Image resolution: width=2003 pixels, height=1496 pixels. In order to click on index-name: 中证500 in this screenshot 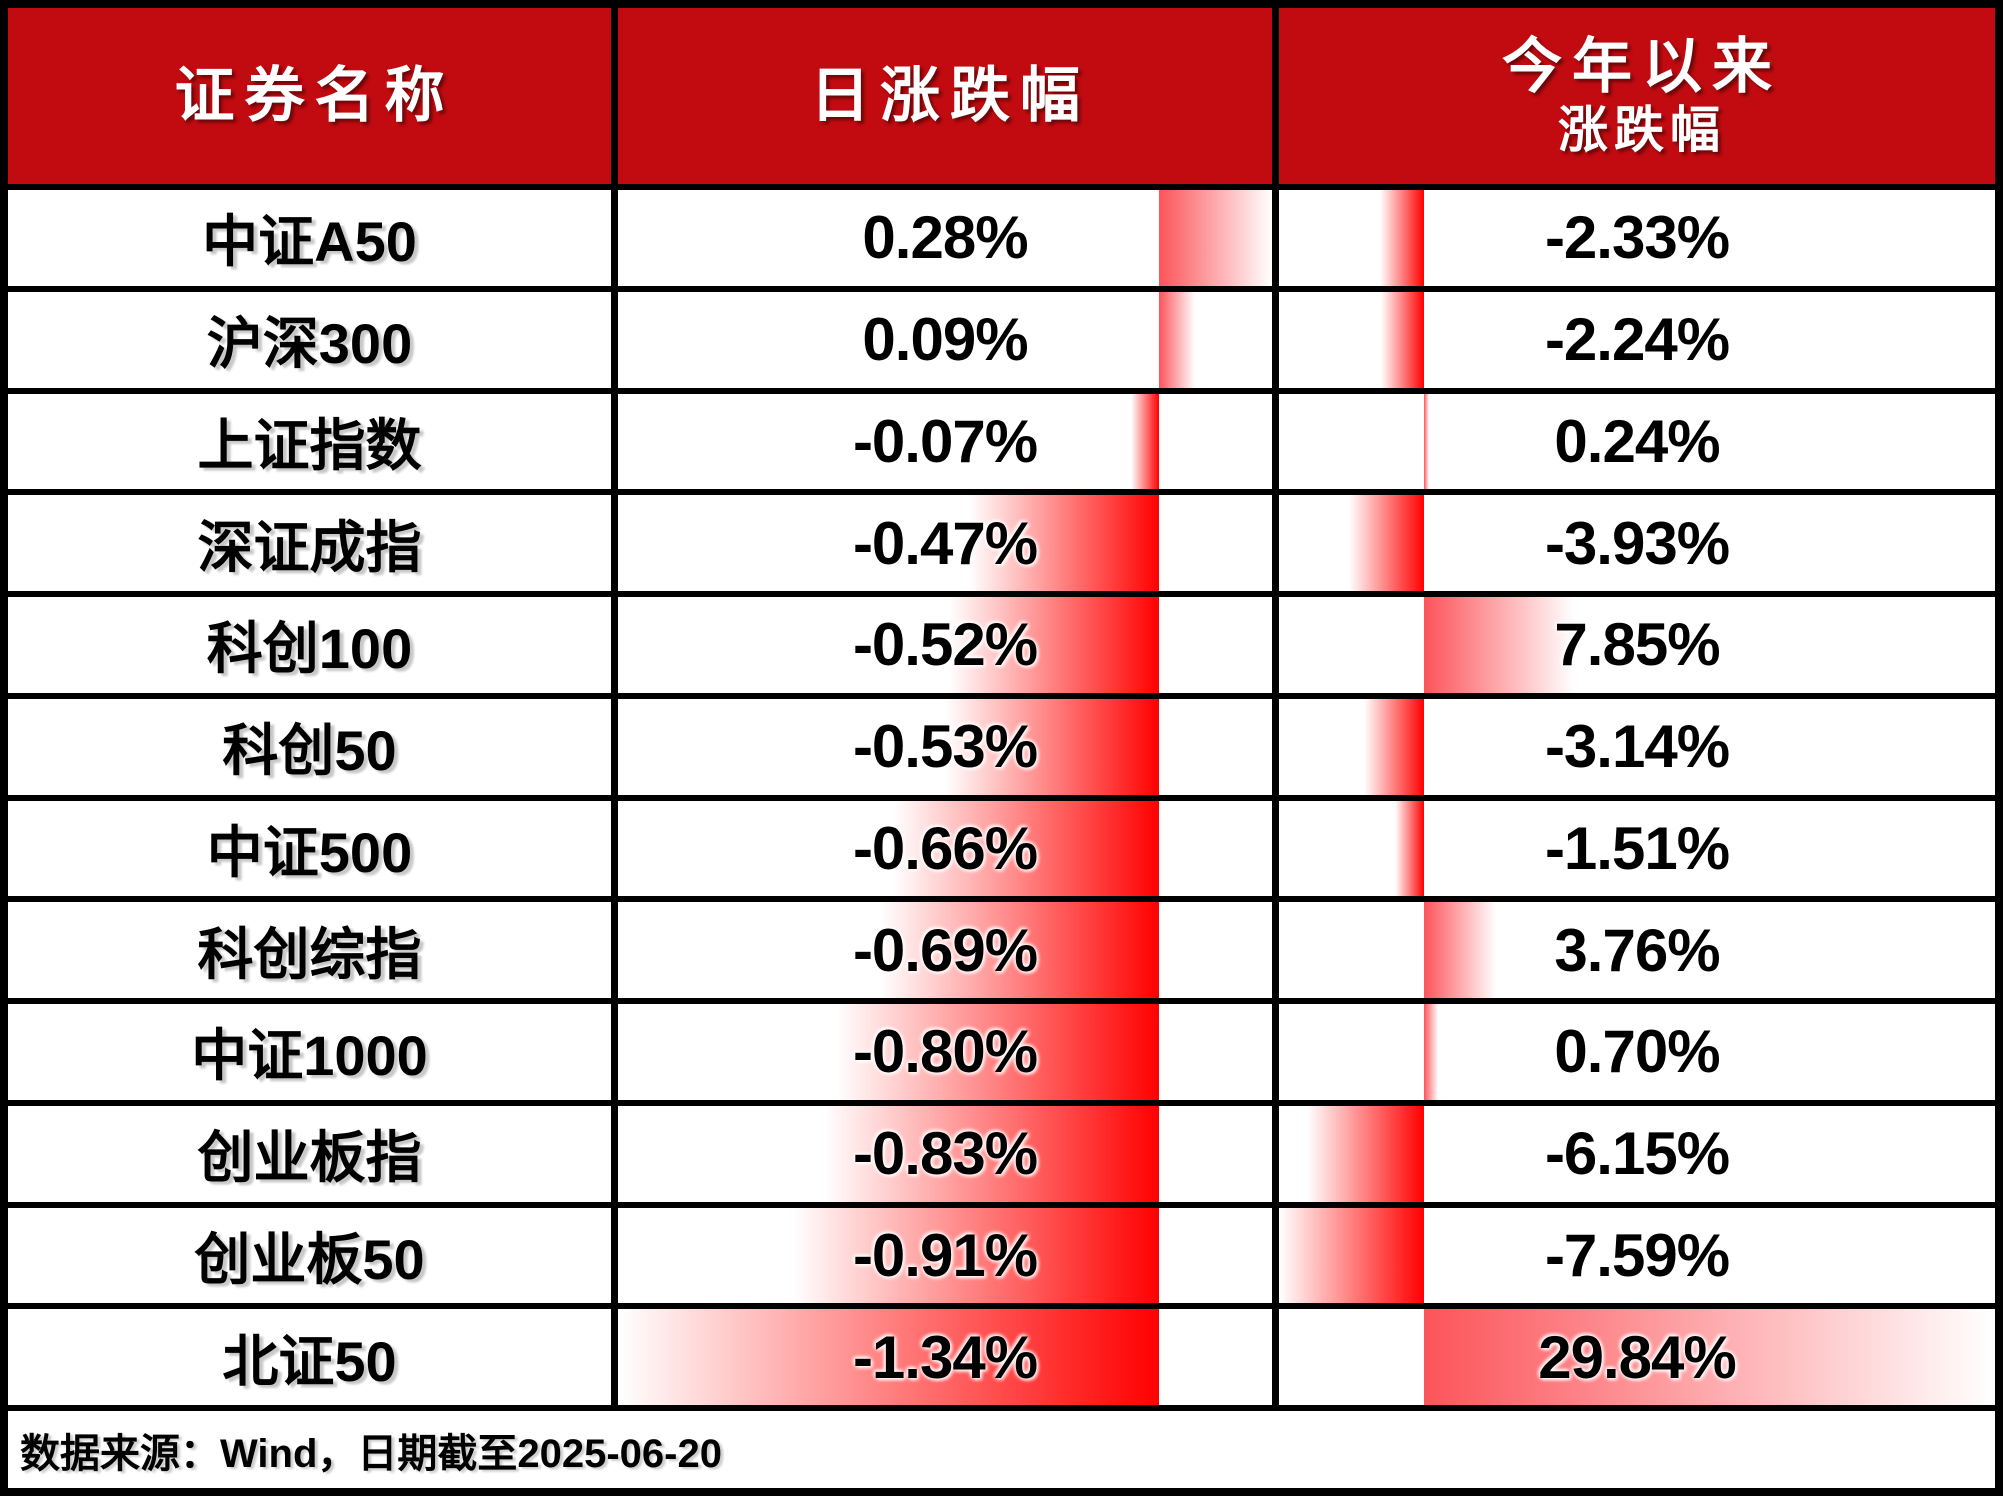, I will do `click(309, 852)`.